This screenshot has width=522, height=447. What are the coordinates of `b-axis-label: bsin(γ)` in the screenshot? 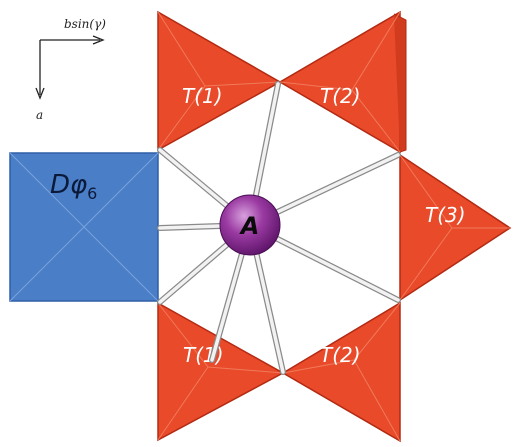 It's located at (85, 24).